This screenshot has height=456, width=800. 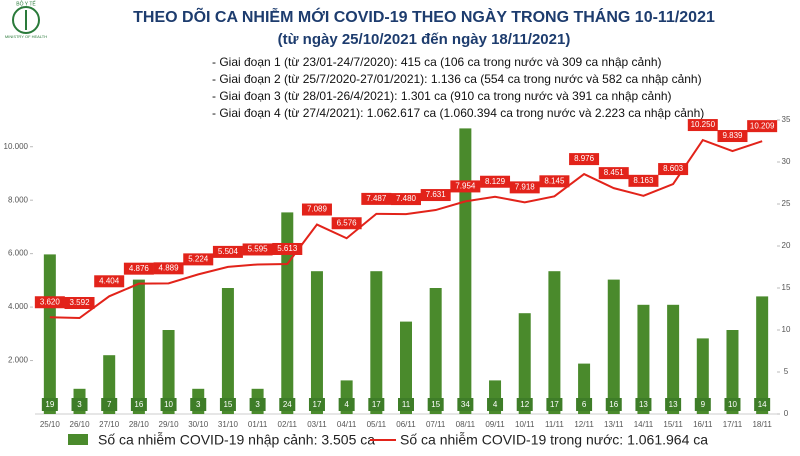 I want to click on value-label: 5.595, so click(x=258, y=249).